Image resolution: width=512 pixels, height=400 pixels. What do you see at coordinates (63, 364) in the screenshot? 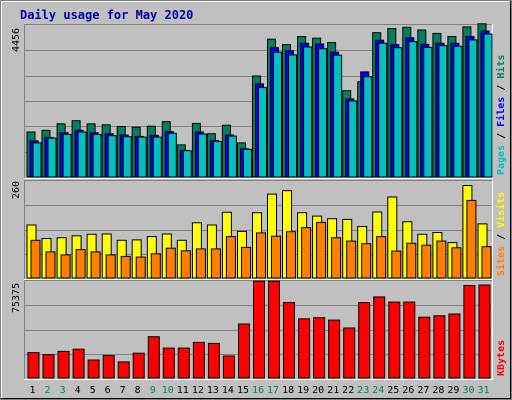
I see `bar-kbytes-day-3: KBytes 3: 20660` at bounding box center [63, 364].